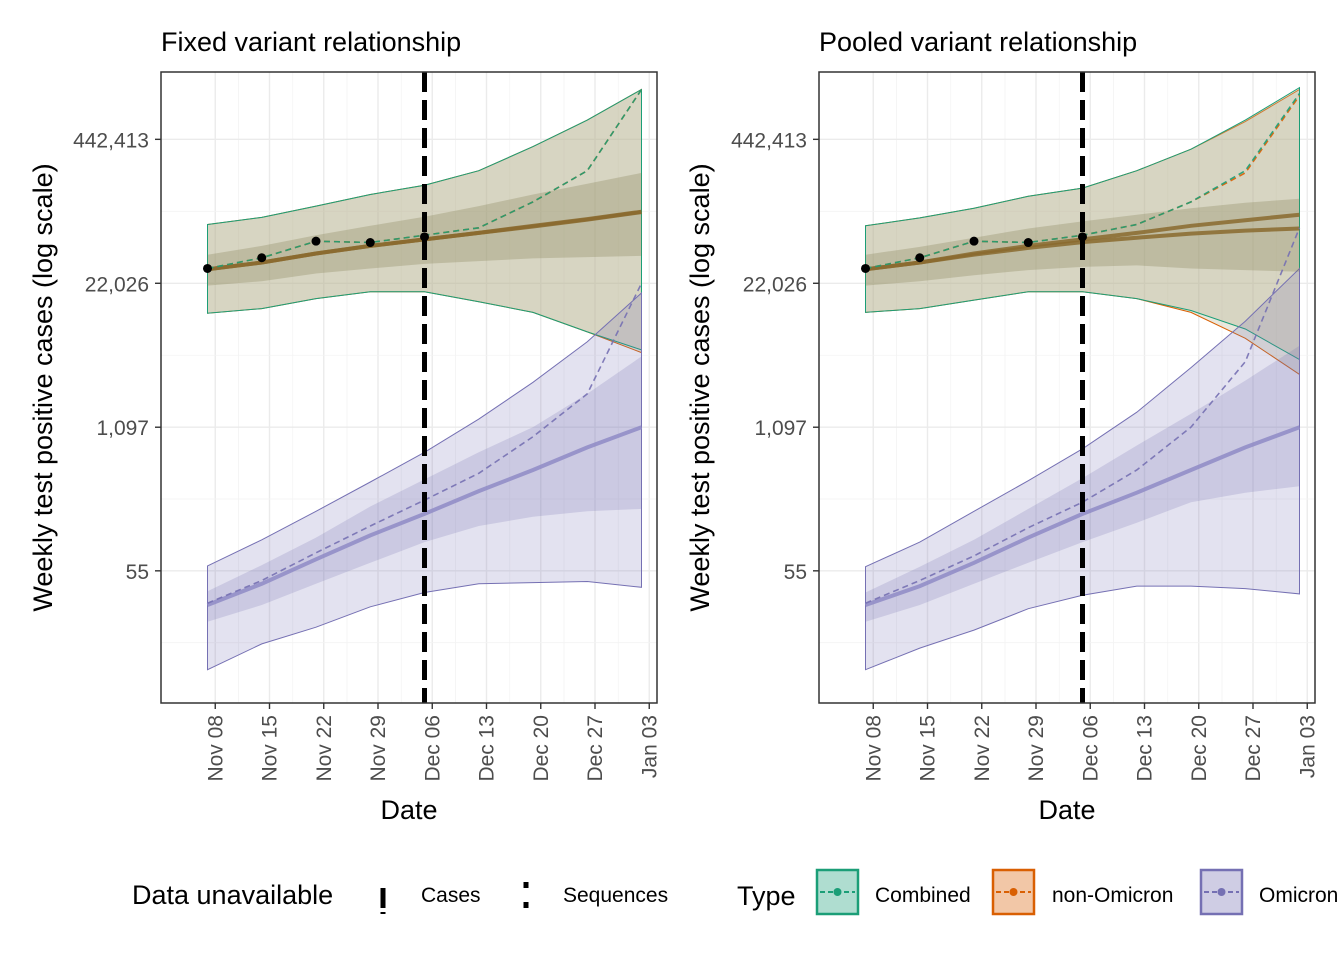 The height and width of the screenshot is (965, 1344). Describe the element at coordinates (1112, 895) in the screenshot. I see `legend-label-non-omicron: non-Omicron` at that location.